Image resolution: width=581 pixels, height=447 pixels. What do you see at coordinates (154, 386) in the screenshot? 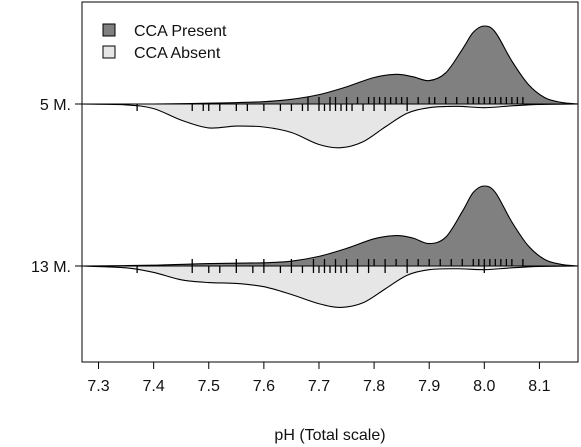
I see `x-tick-label: 7.4` at bounding box center [154, 386].